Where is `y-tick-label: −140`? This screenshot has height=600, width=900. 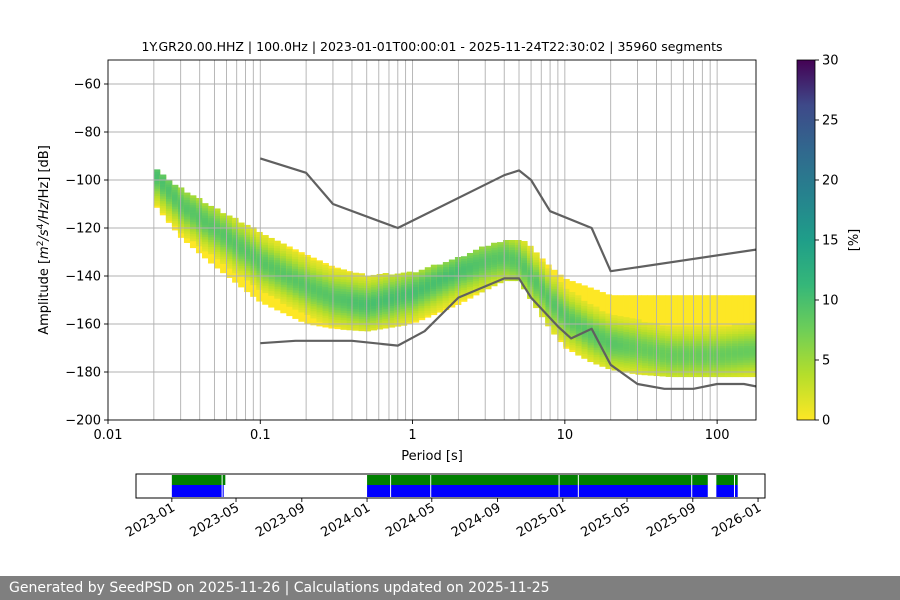 y-tick-label: −140 is located at coordinates (83, 277).